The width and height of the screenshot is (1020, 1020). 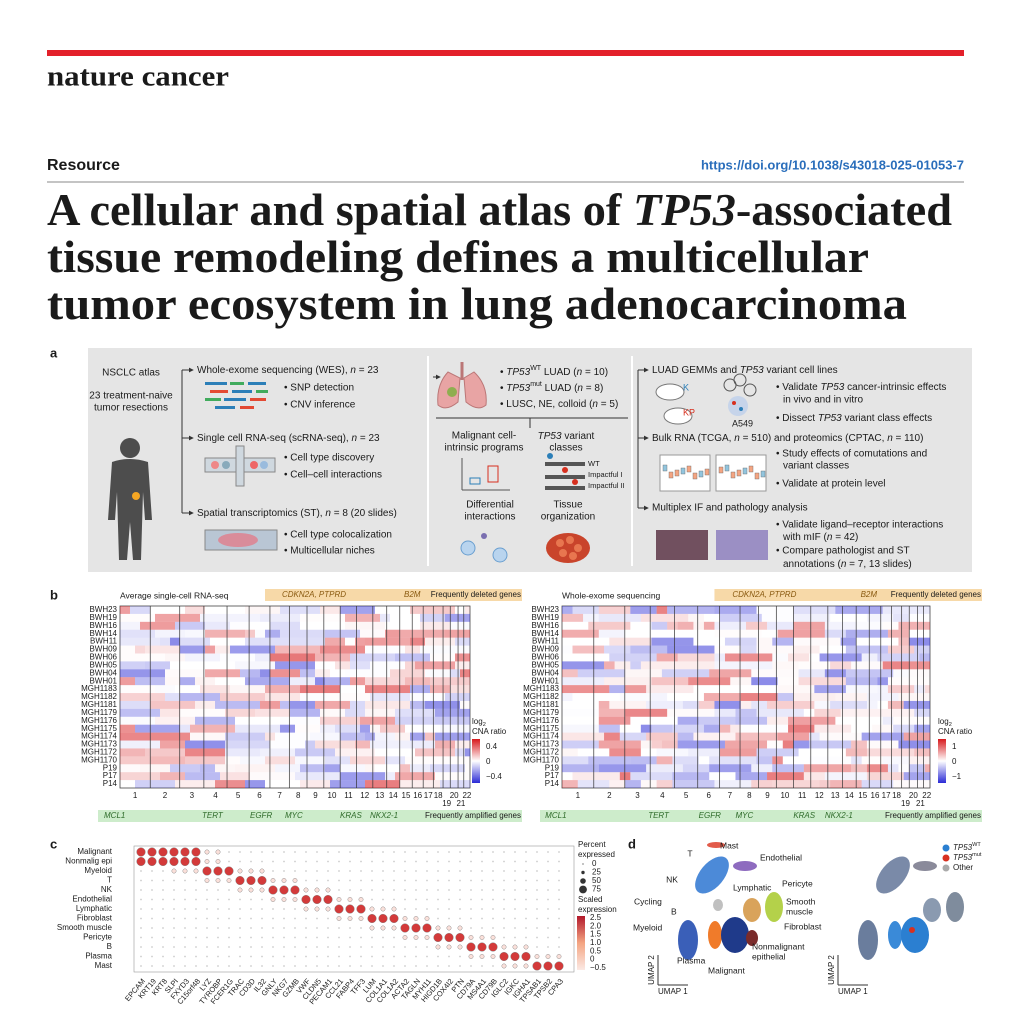 What do you see at coordinates (689, 412) in the screenshot?
I see `icon-label: KP` at bounding box center [689, 412].